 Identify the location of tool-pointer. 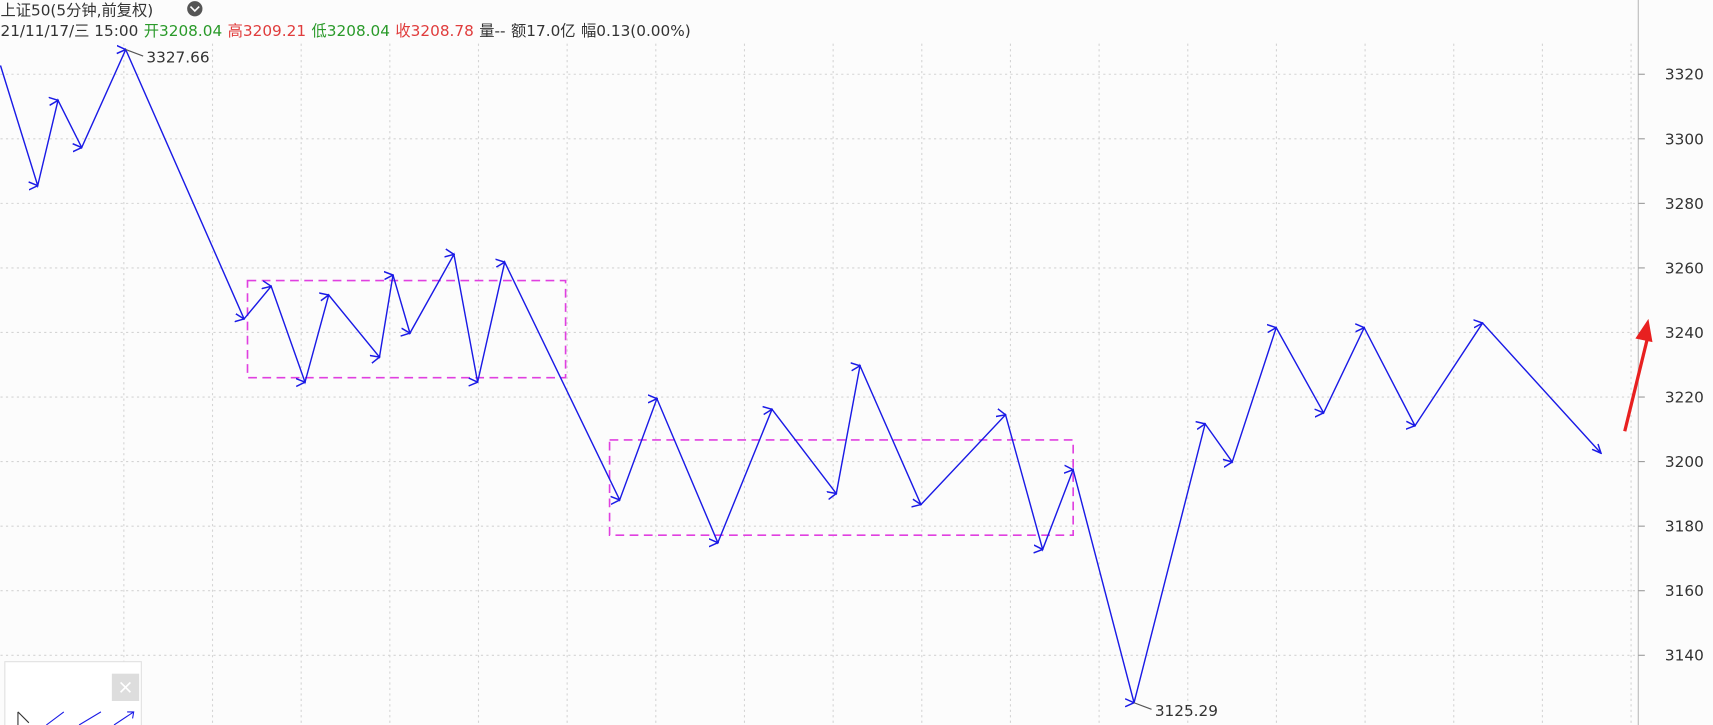
(23, 718).